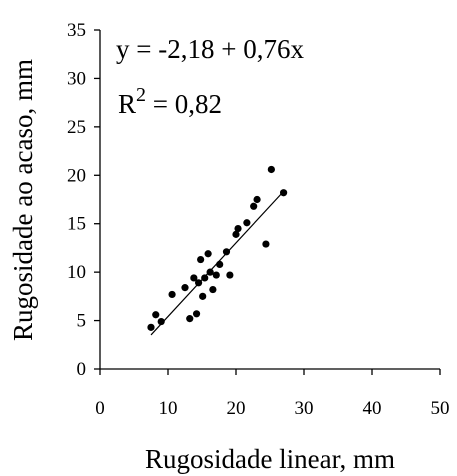 The image size is (457, 476). I want to click on x-axis-title: Rugosidade linear, mm, so click(270, 459).